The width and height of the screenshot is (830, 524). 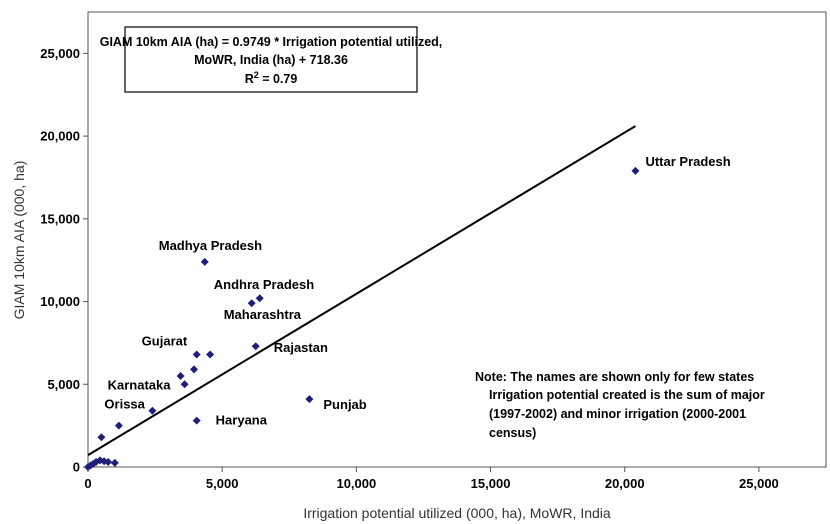 I want to click on x-tick-label: 25,000, so click(x=759, y=483).